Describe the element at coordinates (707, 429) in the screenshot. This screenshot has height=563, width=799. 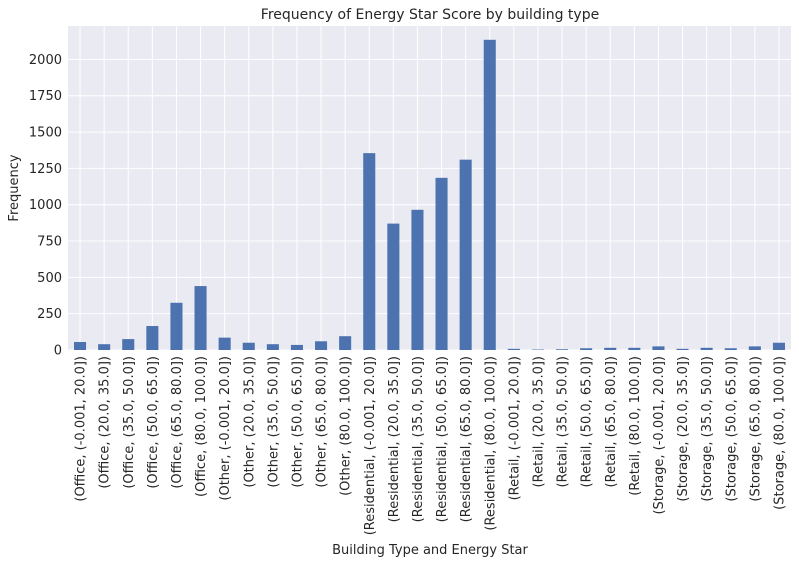
I see `x-tick-label: (Storage, (35.0, 50.0])` at that location.